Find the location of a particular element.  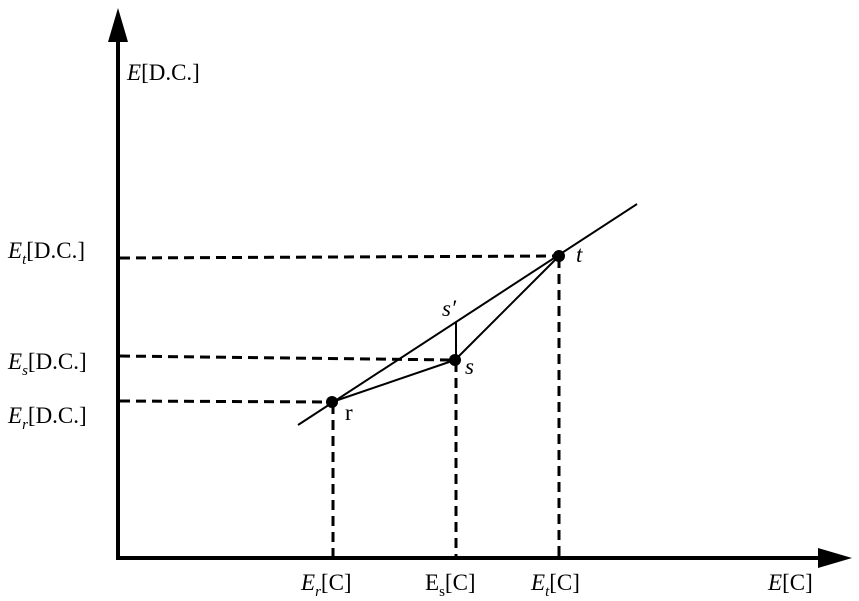

segment-s-t is located at coordinates (507, 308).